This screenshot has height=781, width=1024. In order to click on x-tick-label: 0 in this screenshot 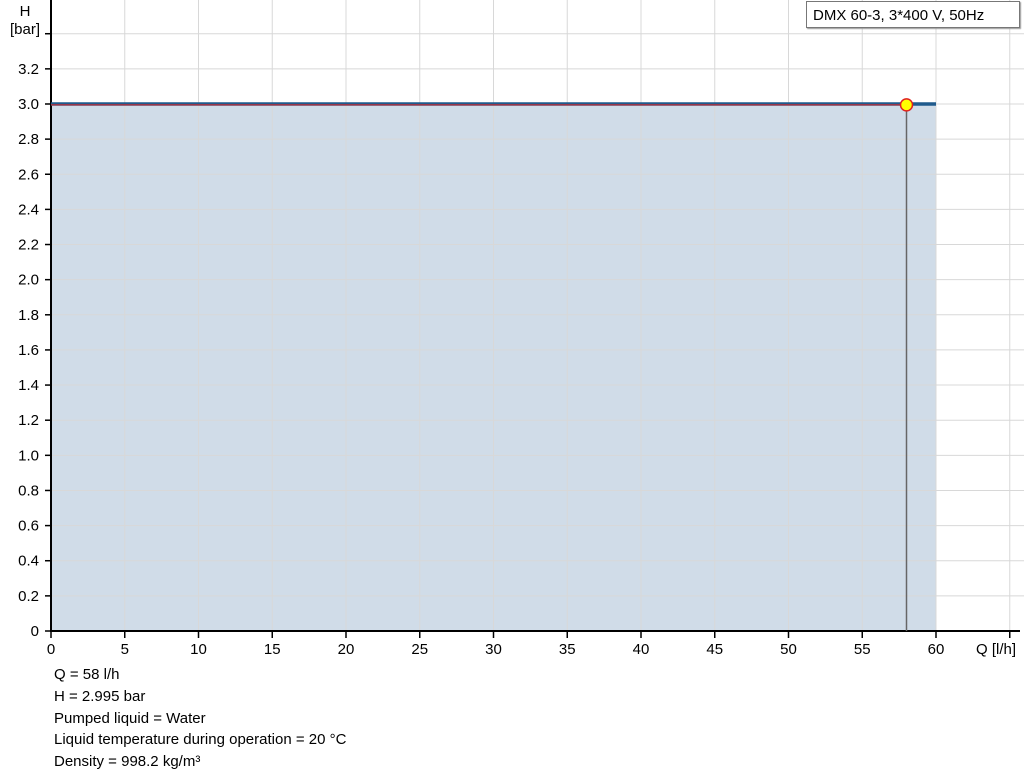, I will do `click(51, 649)`.